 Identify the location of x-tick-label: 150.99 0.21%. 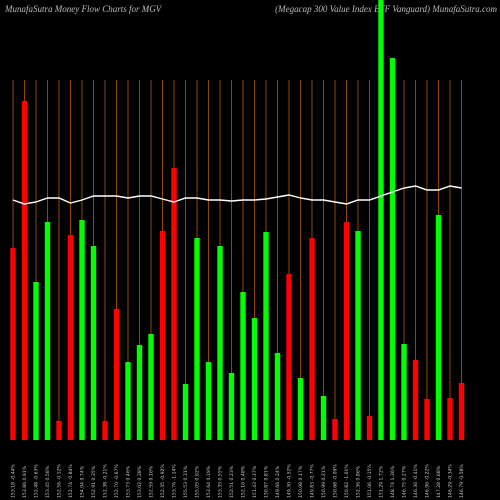
(324, 481).